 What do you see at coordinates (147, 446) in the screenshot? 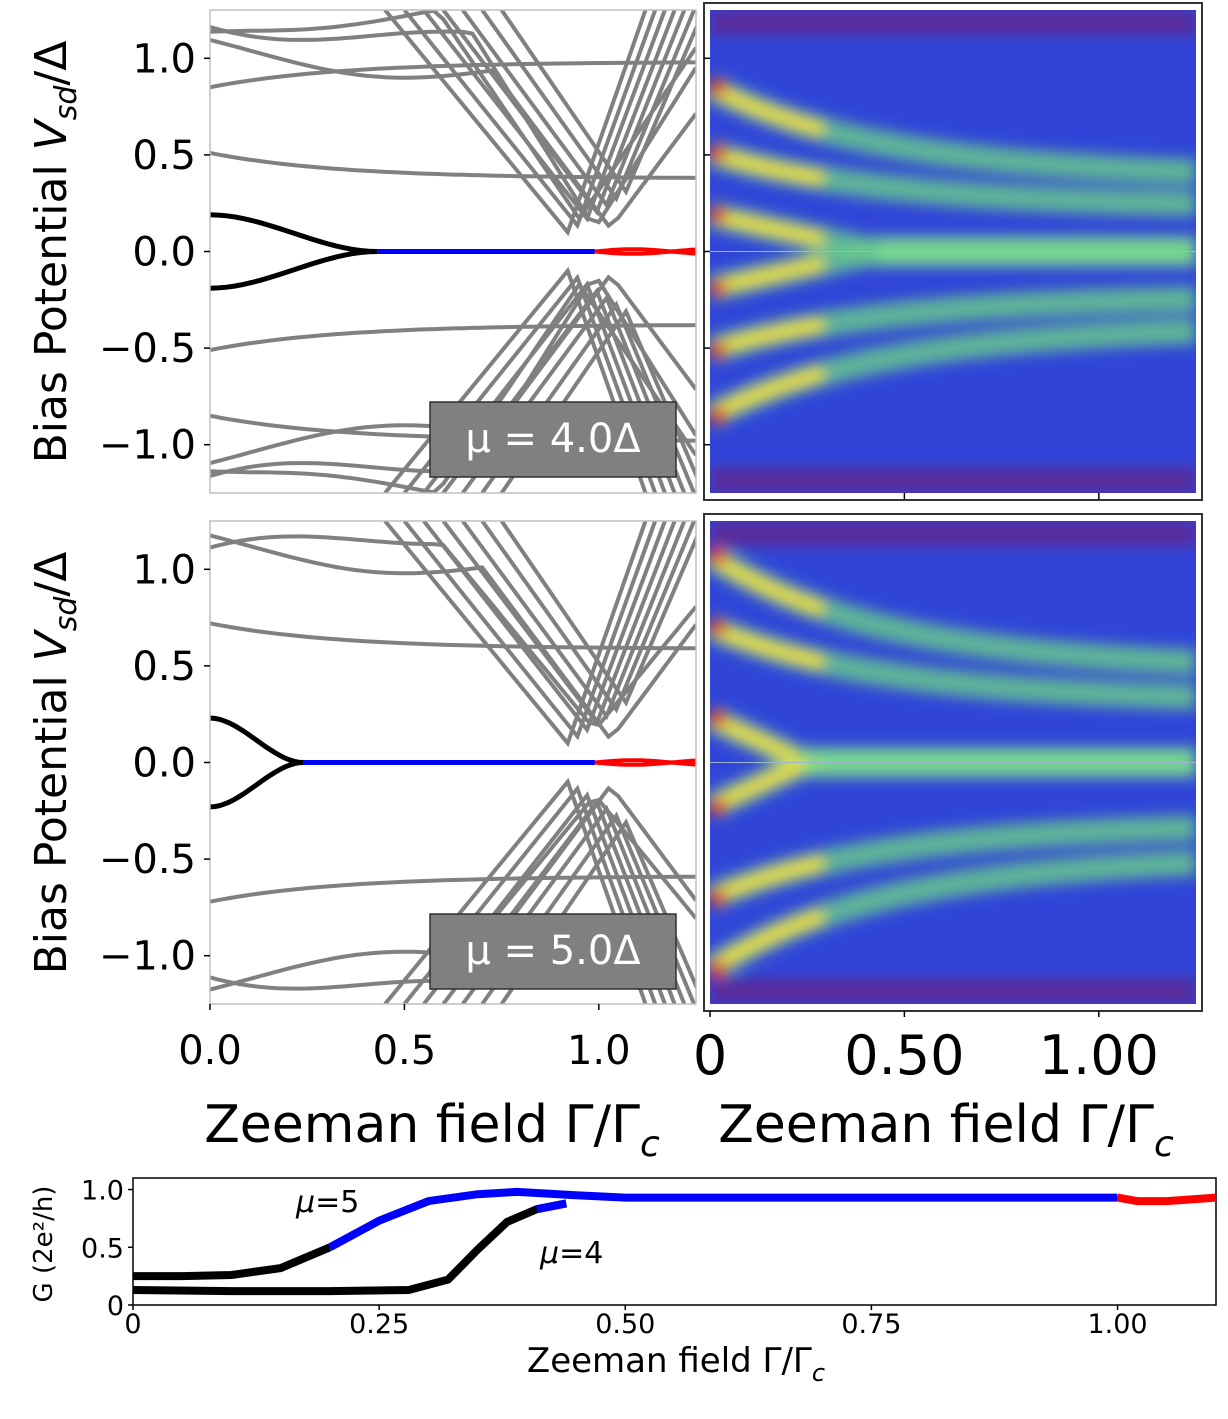
I see `spectrum-top-ytick-label: −1.0` at bounding box center [147, 446].